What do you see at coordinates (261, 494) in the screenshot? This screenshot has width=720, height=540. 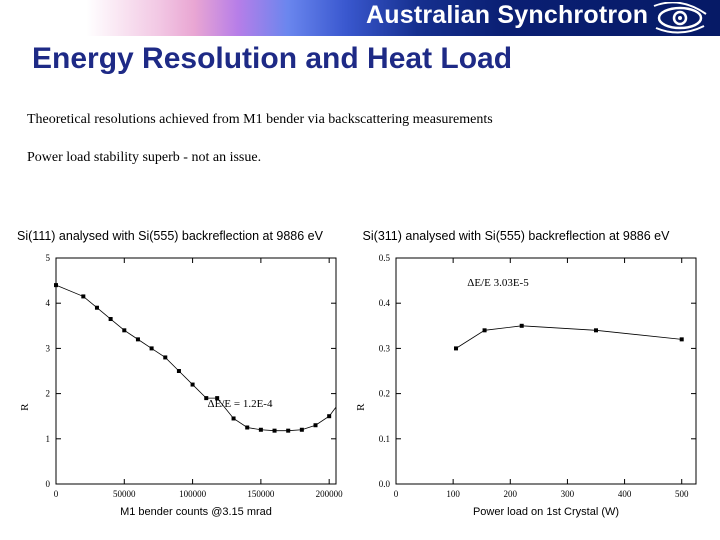 I see `x-tick-label: 150000` at bounding box center [261, 494].